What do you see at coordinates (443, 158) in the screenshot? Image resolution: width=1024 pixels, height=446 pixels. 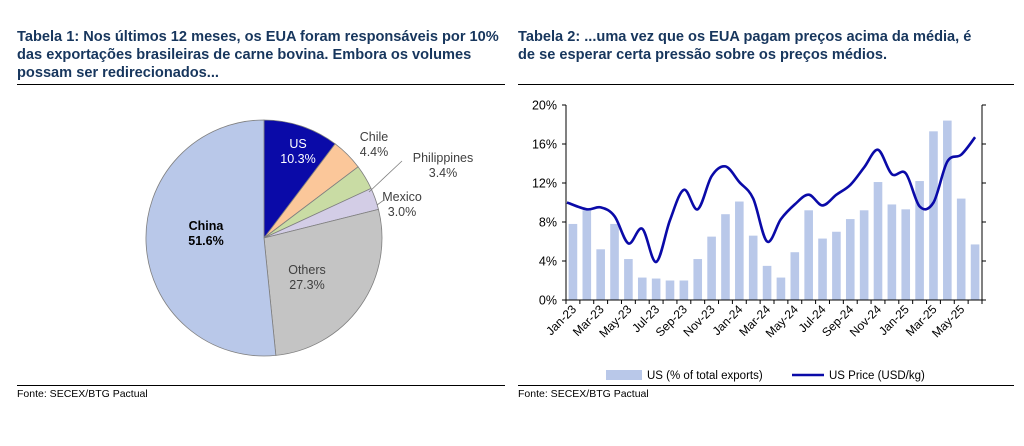 I see `pie-label-philippines: Philippines` at bounding box center [443, 158].